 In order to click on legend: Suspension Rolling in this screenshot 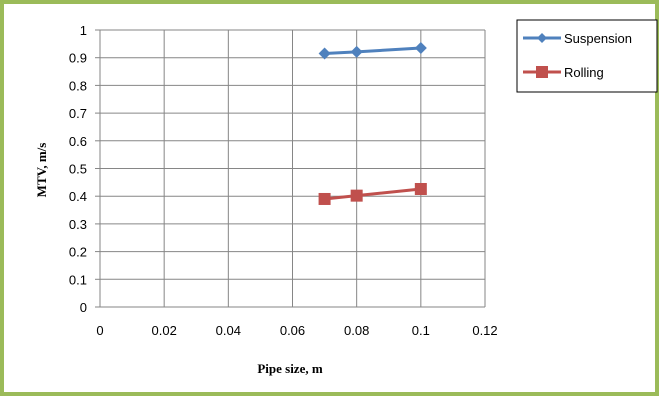, I will do `click(587, 56)`.